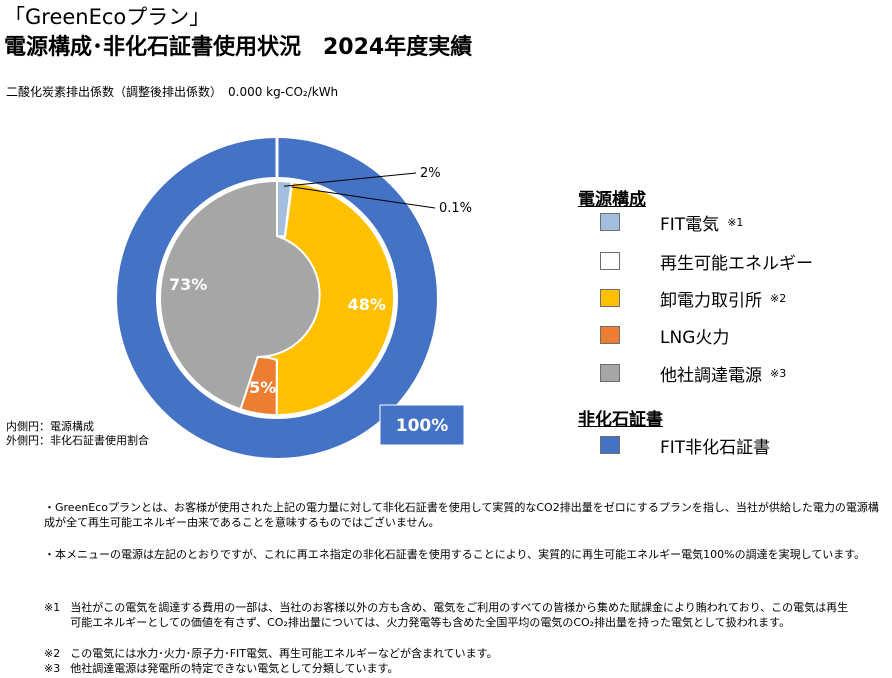 The image size is (892, 678). I want to click on small-slice-value-label: 2%, so click(430, 173).